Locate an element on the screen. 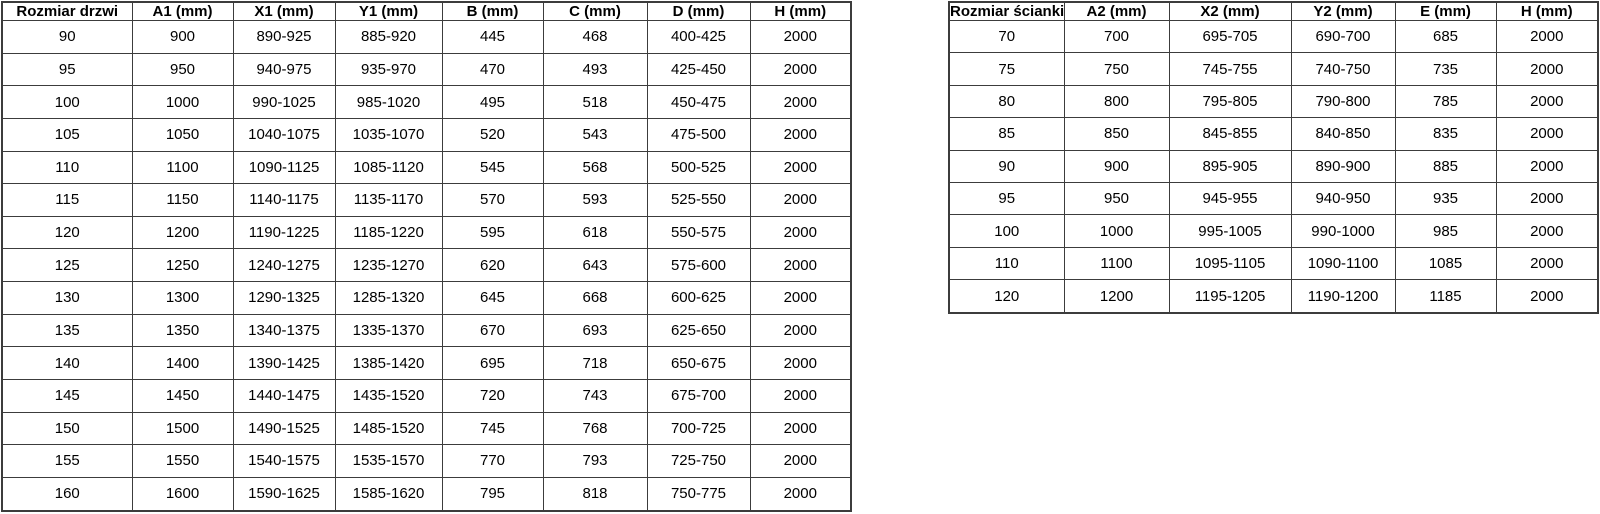 This screenshot has height=514, width=1600. table-cell: 1400 is located at coordinates (182, 363).